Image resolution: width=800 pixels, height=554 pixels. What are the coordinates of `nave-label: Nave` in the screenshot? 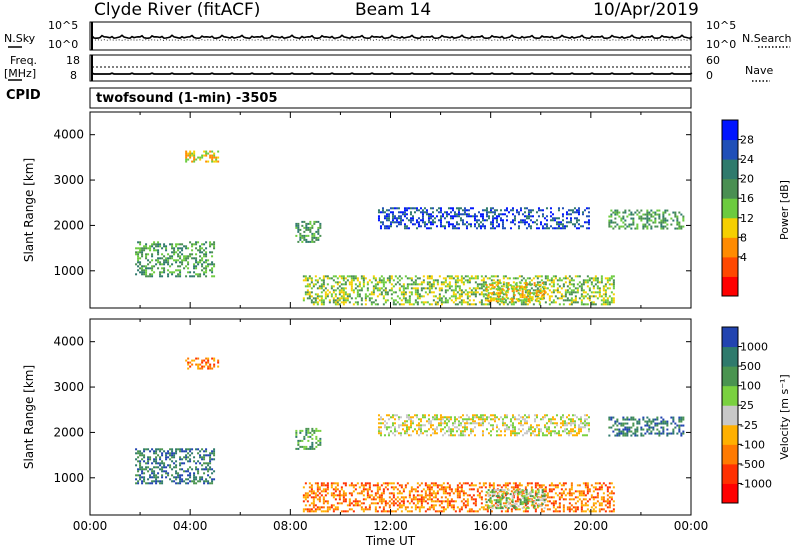 It's located at (759, 70).